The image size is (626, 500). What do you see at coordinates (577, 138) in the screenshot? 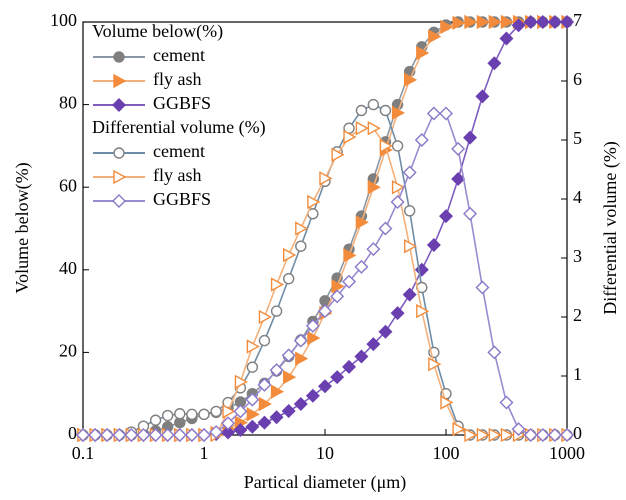
I see `y2-tick-label: 5` at bounding box center [577, 138].